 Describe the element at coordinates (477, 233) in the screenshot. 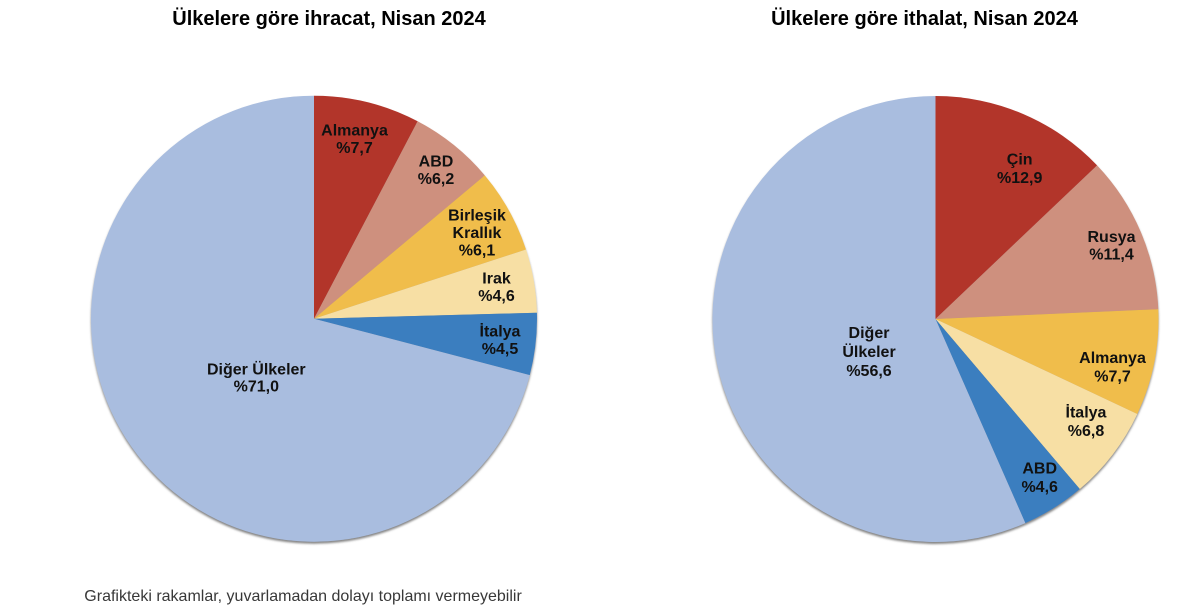

I see `svg-text: Krallık` at that location.